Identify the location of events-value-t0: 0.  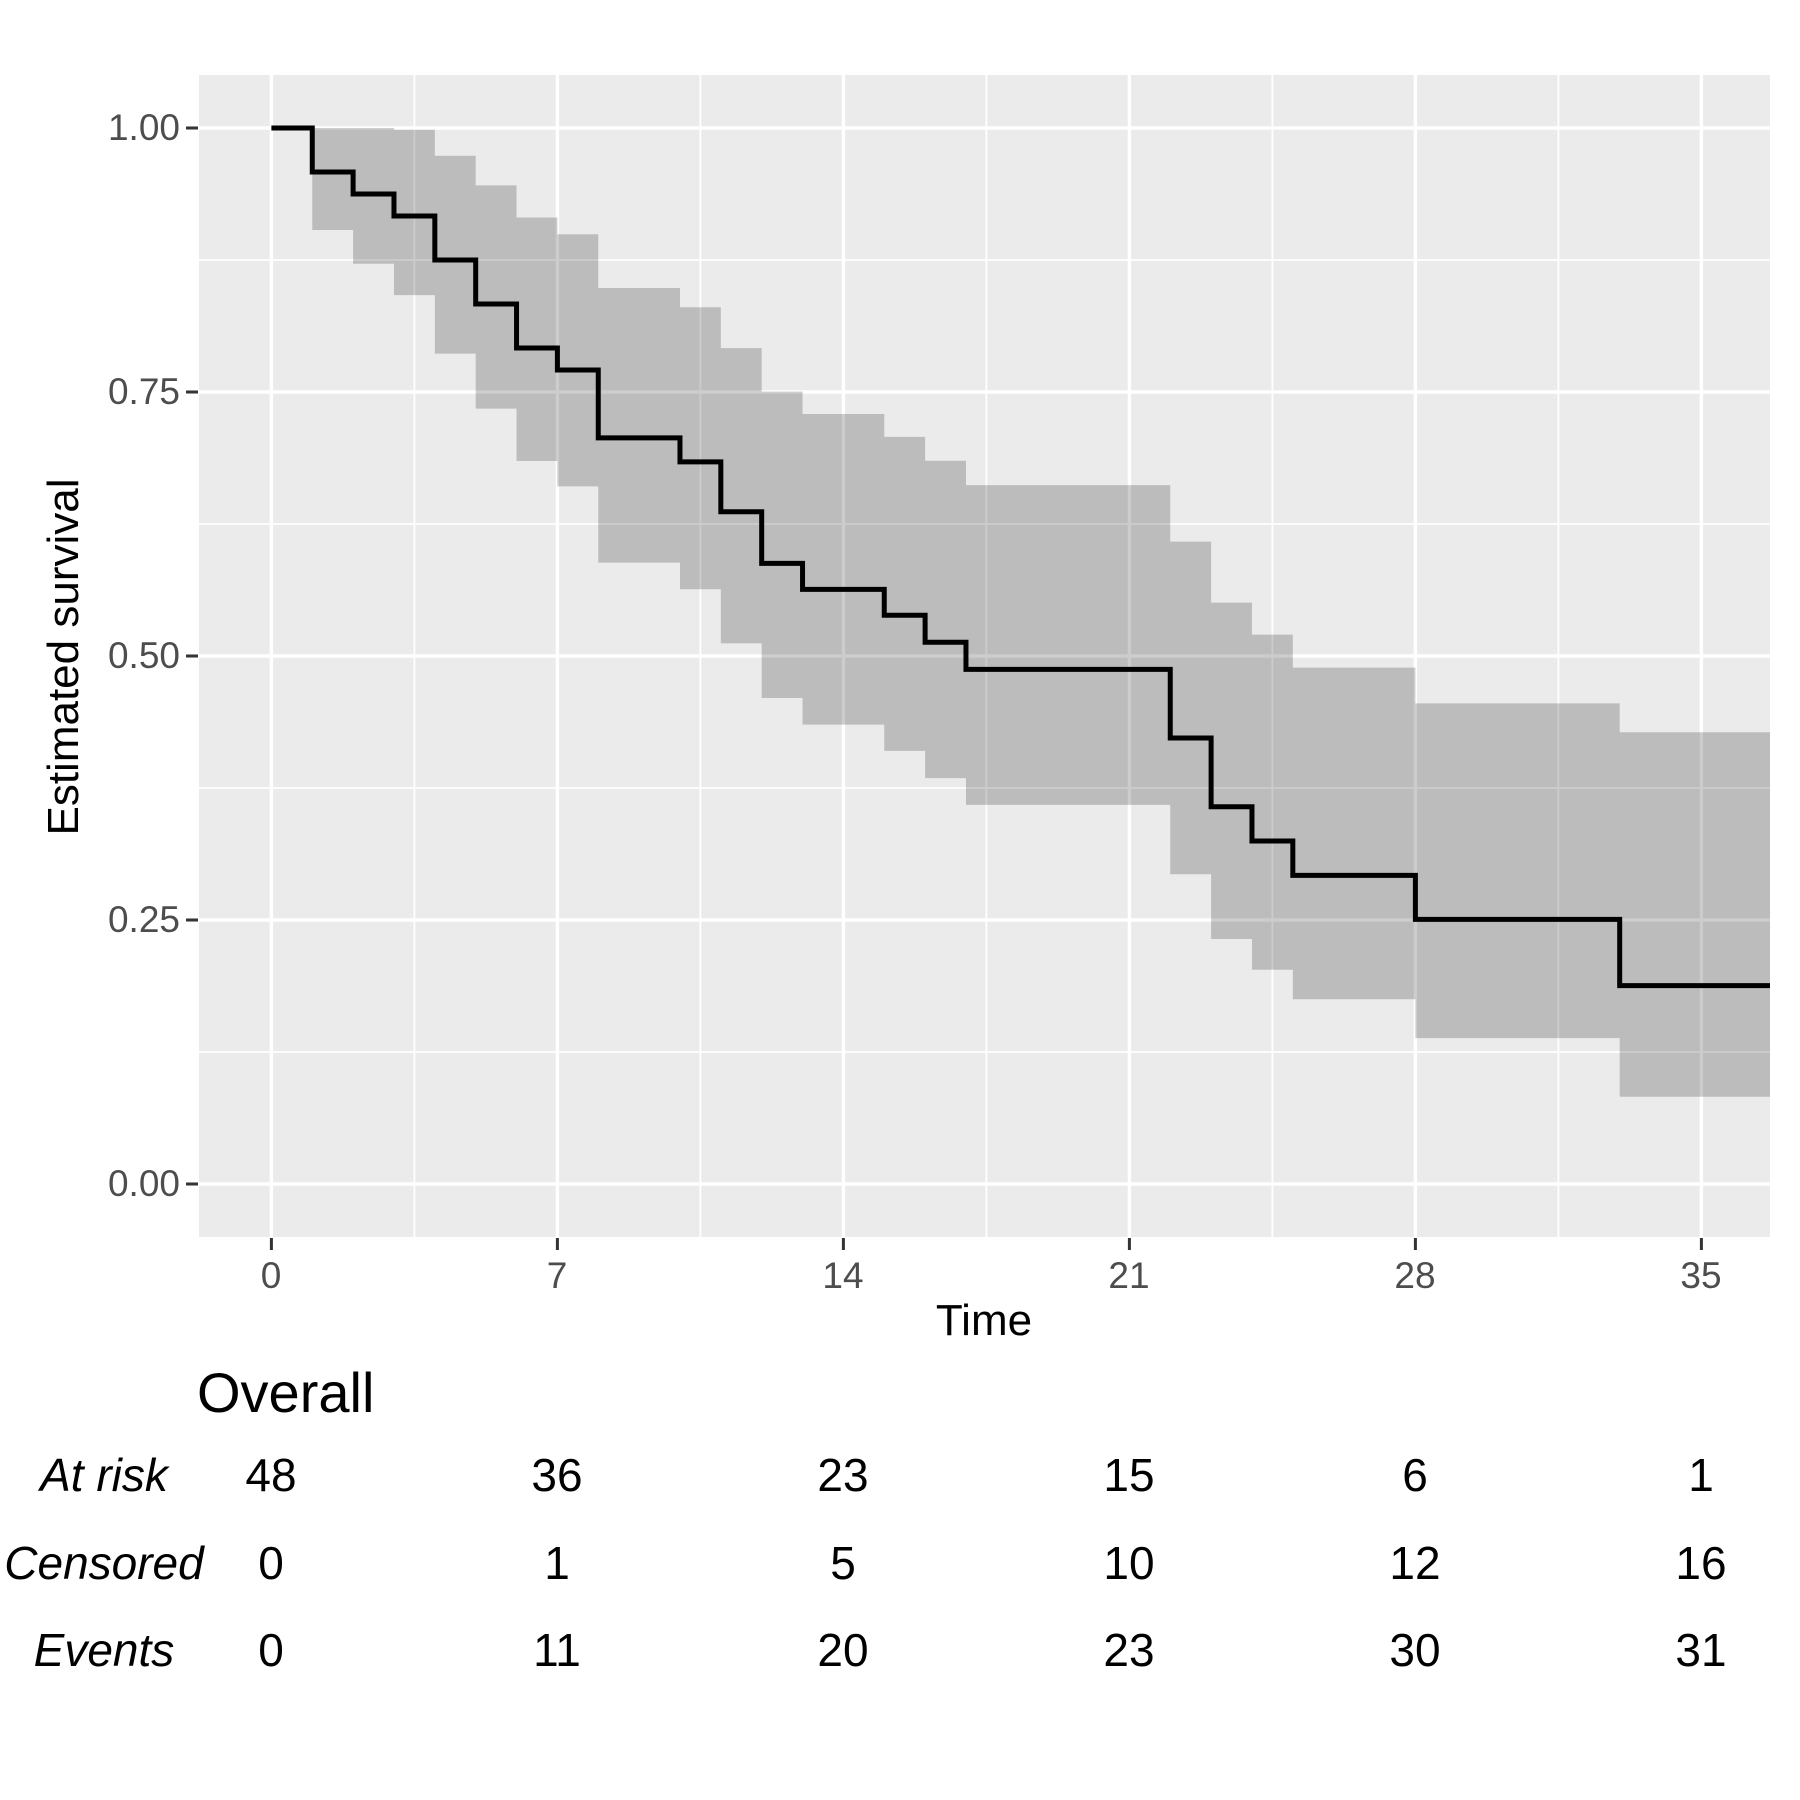
(271, 1650).